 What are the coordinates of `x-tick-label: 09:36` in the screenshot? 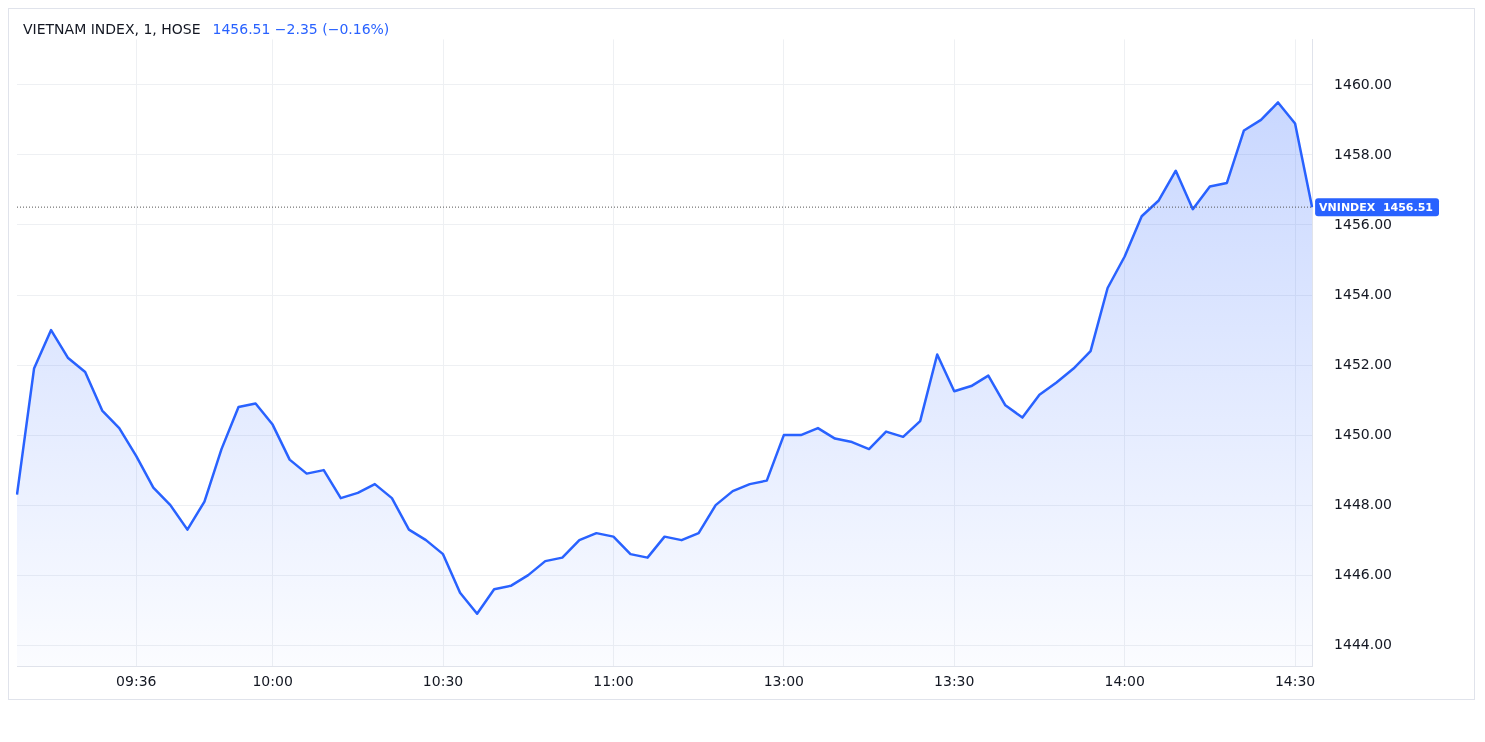 It's located at (136, 681).